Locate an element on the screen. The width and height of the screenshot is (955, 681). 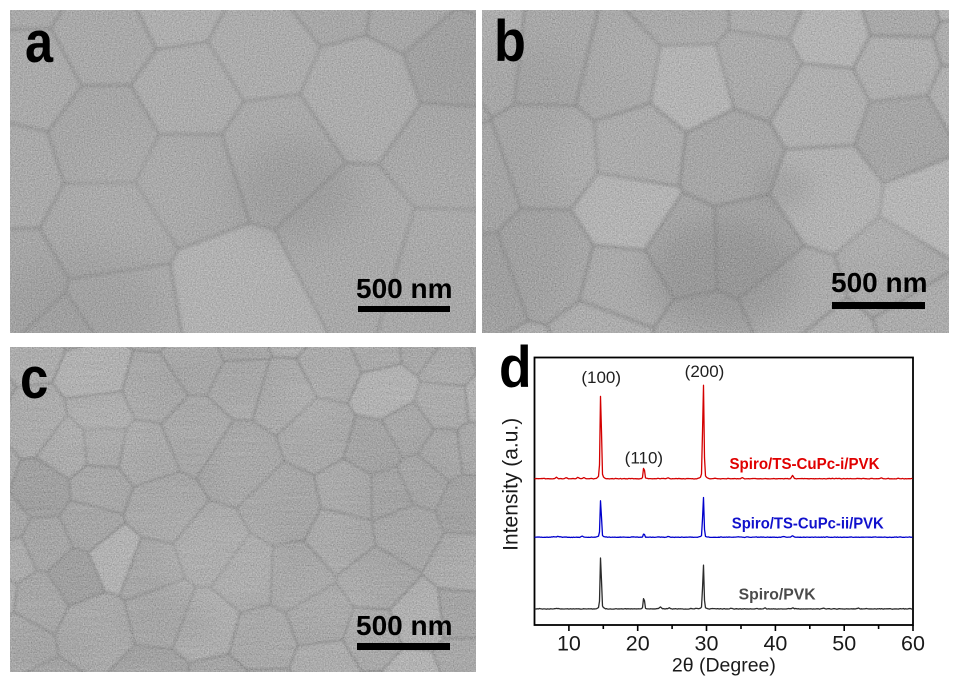
svg-text: 30 is located at coordinates (707, 644).